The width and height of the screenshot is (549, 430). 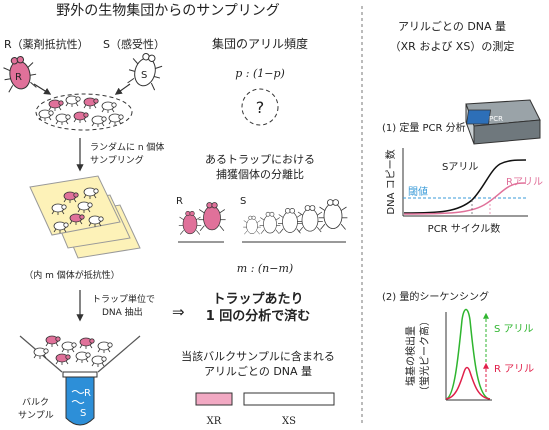 What do you see at coordinates (72, 275) in the screenshot?
I see `trap-note: （内 m 個体が抵抗性）` at bounding box center [72, 275].